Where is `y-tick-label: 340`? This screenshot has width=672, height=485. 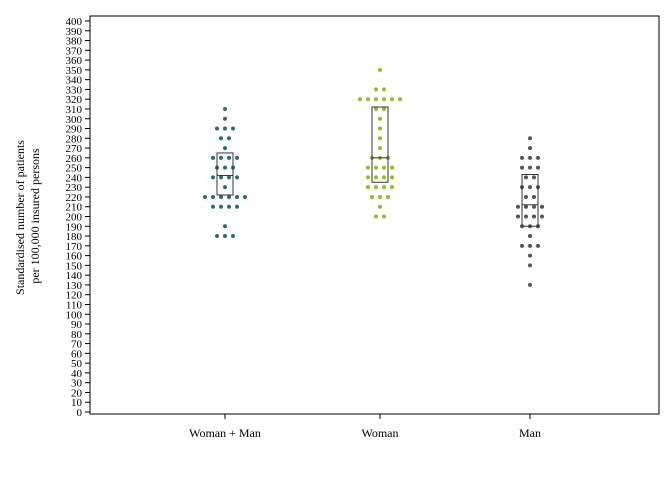
y-tick-label: 340 is located at coordinates (74, 81).